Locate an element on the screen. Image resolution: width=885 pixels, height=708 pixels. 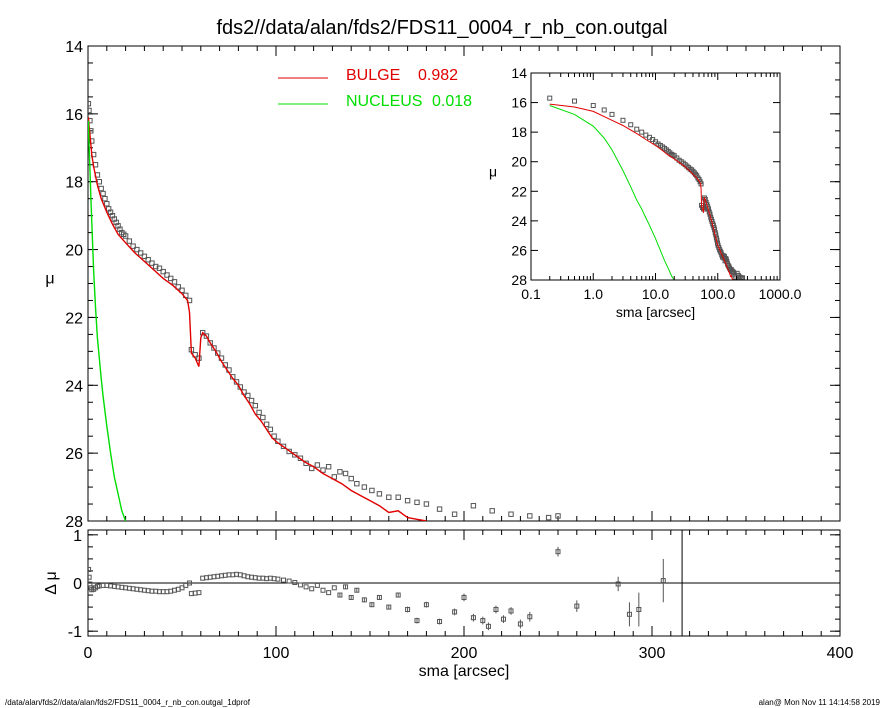
residual-ytick-label: 0 is located at coordinates (77, 584).